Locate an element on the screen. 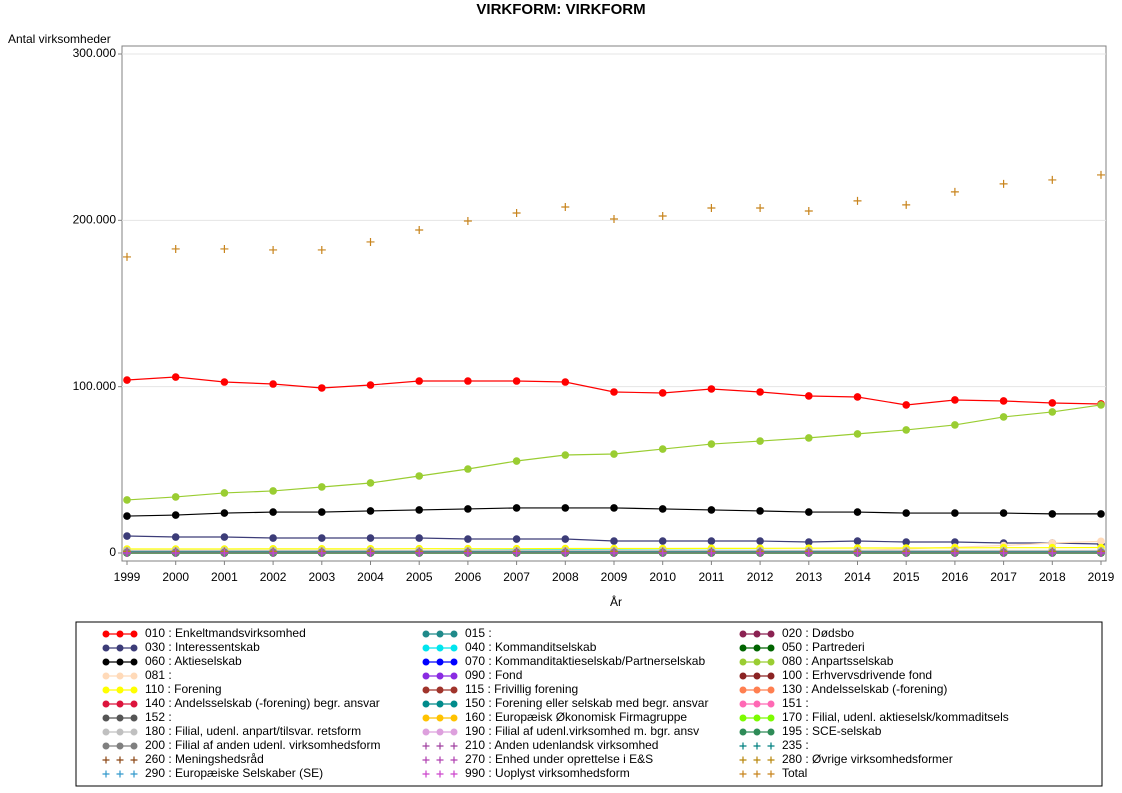 Image resolution: width=1122 pixels, height=793 pixels. y-tick-label: 200.000 is located at coordinates (95, 220).